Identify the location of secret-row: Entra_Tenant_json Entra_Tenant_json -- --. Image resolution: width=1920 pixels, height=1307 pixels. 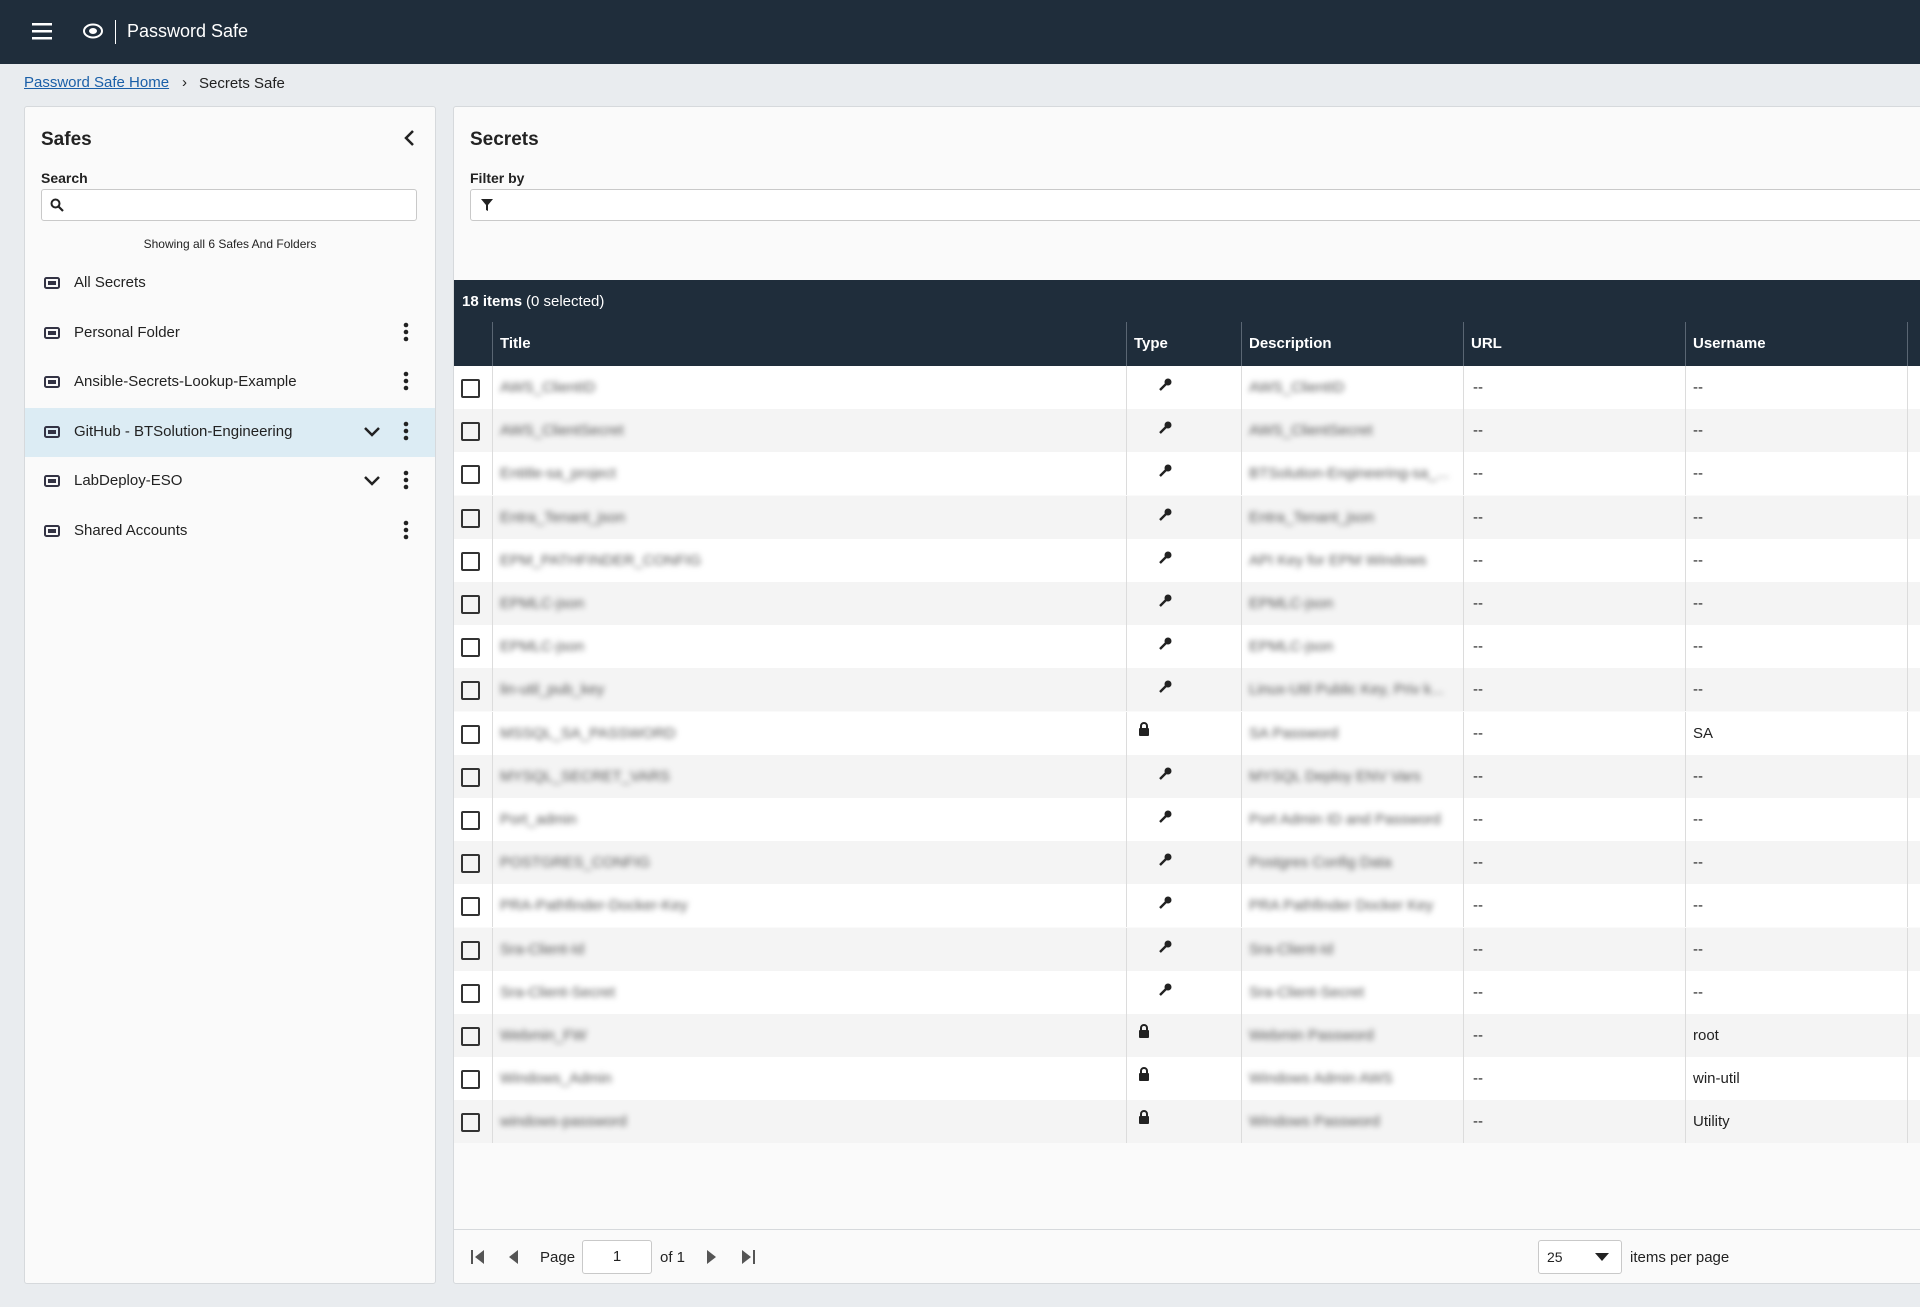
(1187, 517).